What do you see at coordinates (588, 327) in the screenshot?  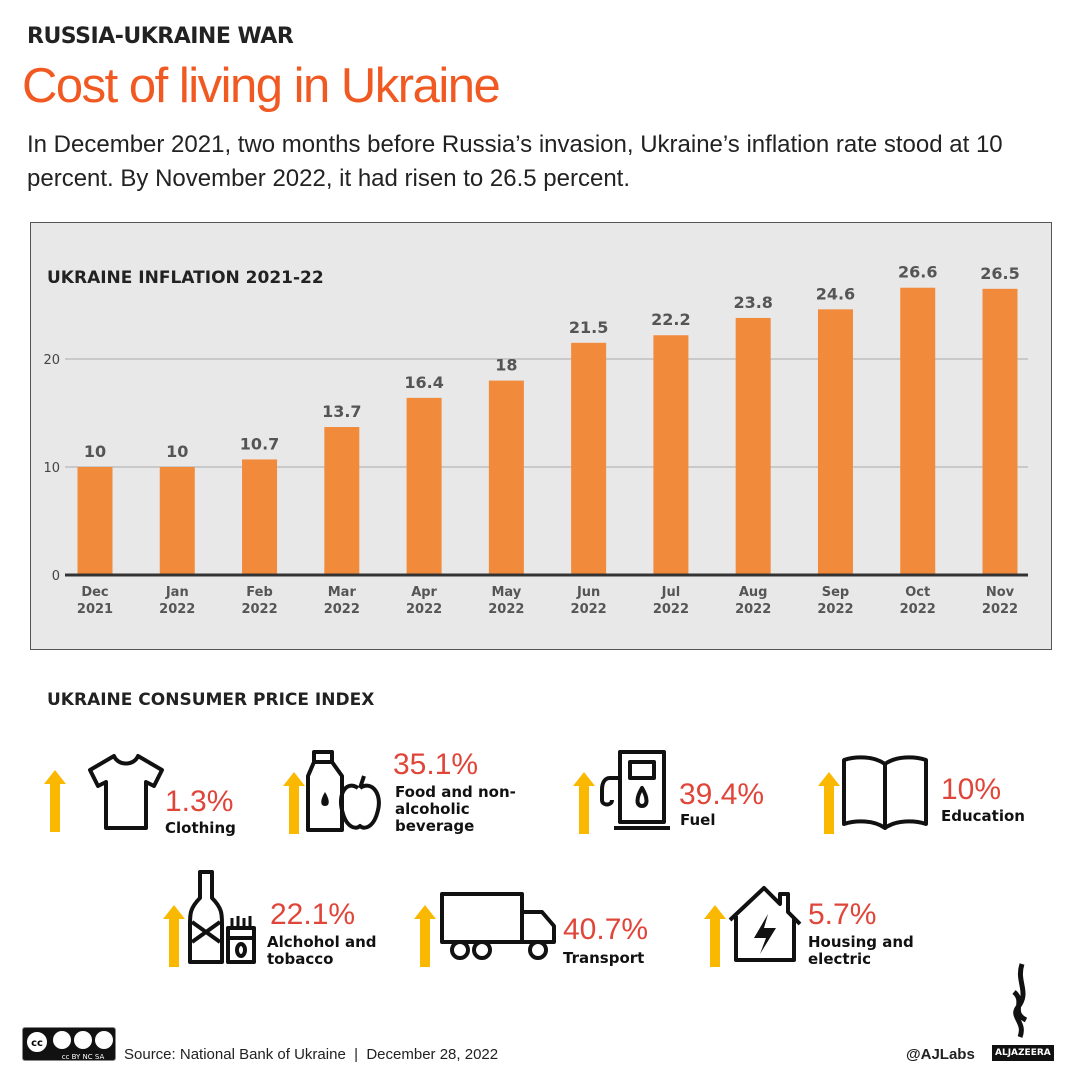 I see `bar-value-label: 21.5` at bounding box center [588, 327].